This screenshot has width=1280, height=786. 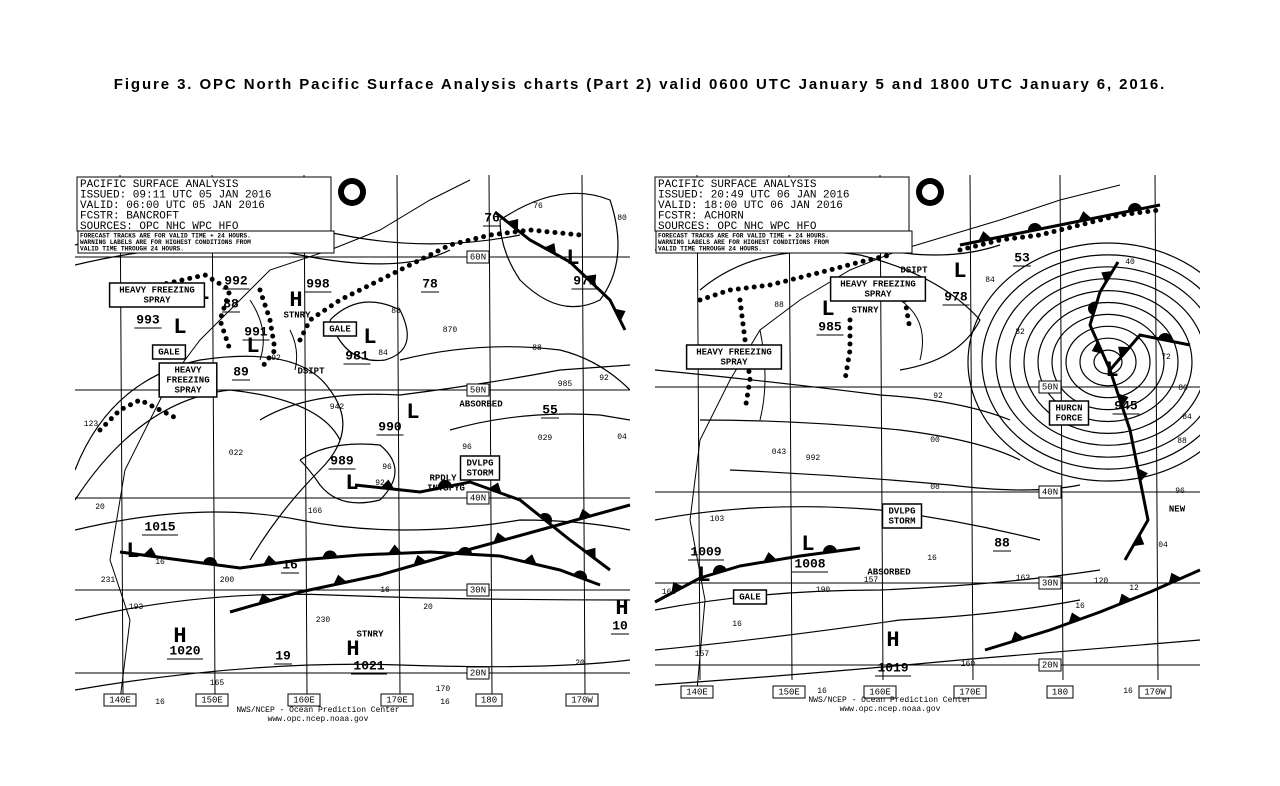 What do you see at coordinates (450, 330) in the screenshot?
I see `map-label: 870` at bounding box center [450, 330].